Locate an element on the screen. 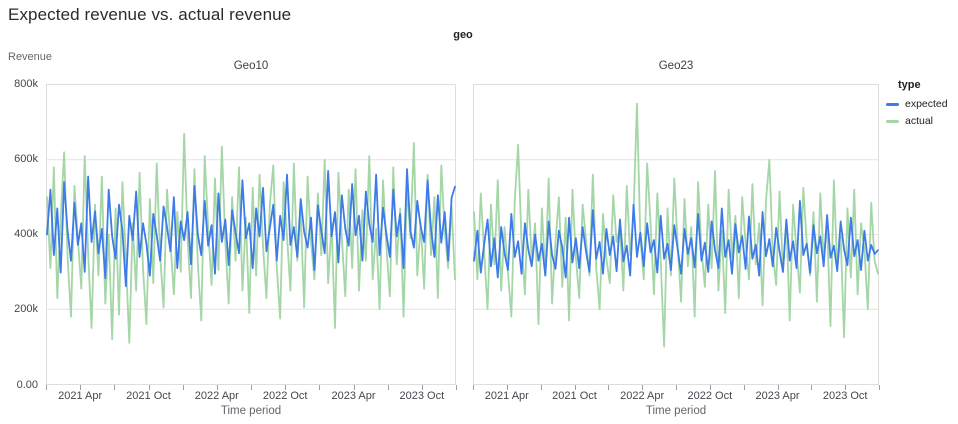 This screenshot has height=424, width=958. legend-item-label: expected is located at coordinates (926, 104).